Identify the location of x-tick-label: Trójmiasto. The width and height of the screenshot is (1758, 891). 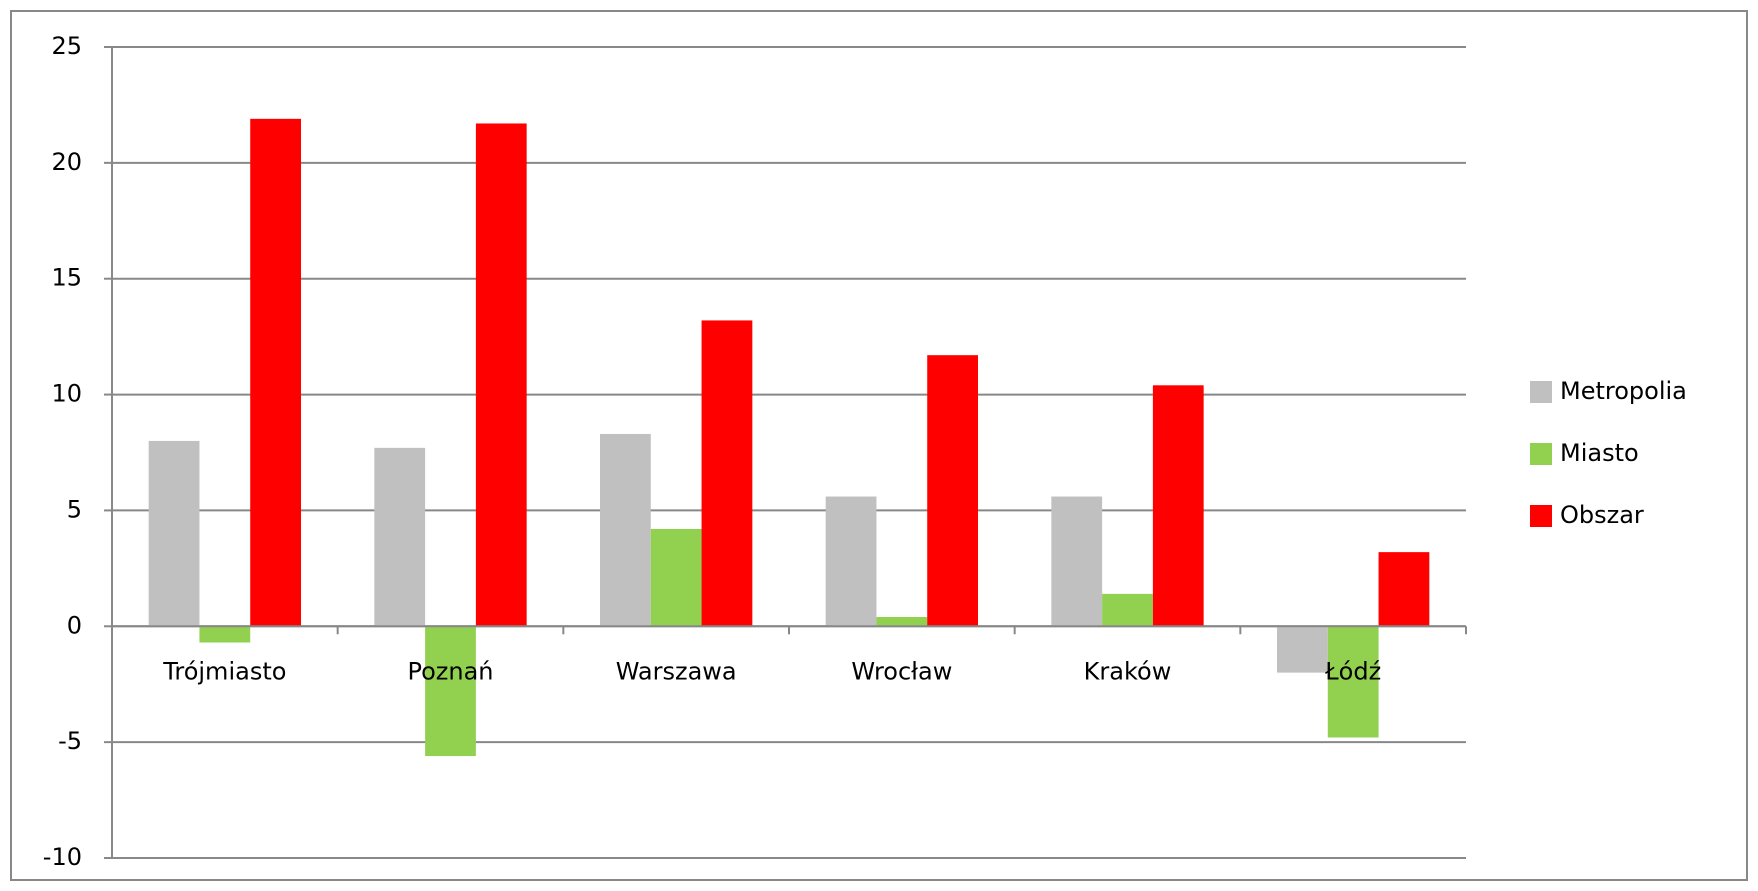
(224, 671).